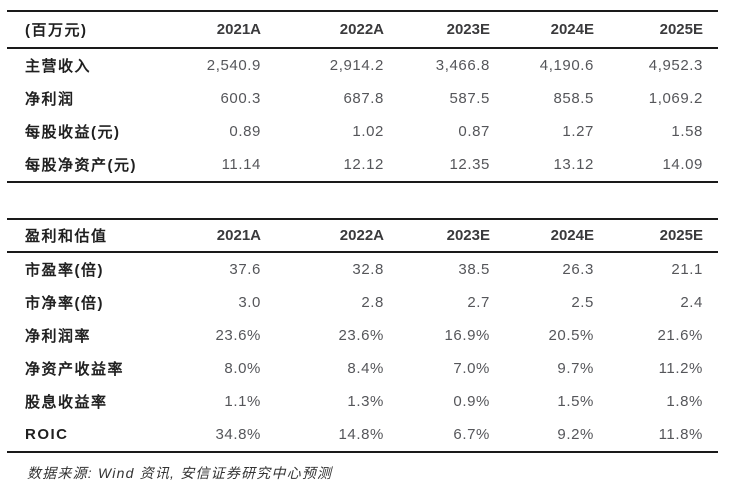 Image resolution: width=740 pixels, height=483 pixels. I want to click on table-cell: 1.58, so click(687, 131).